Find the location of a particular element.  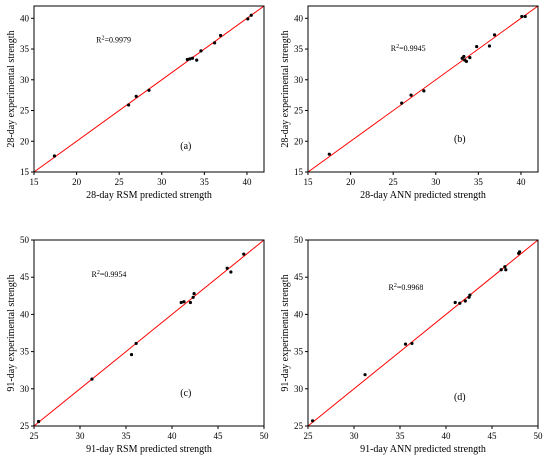

x-axis-title: 91-day RSM predicted strength is located at coordinates (149, 449).